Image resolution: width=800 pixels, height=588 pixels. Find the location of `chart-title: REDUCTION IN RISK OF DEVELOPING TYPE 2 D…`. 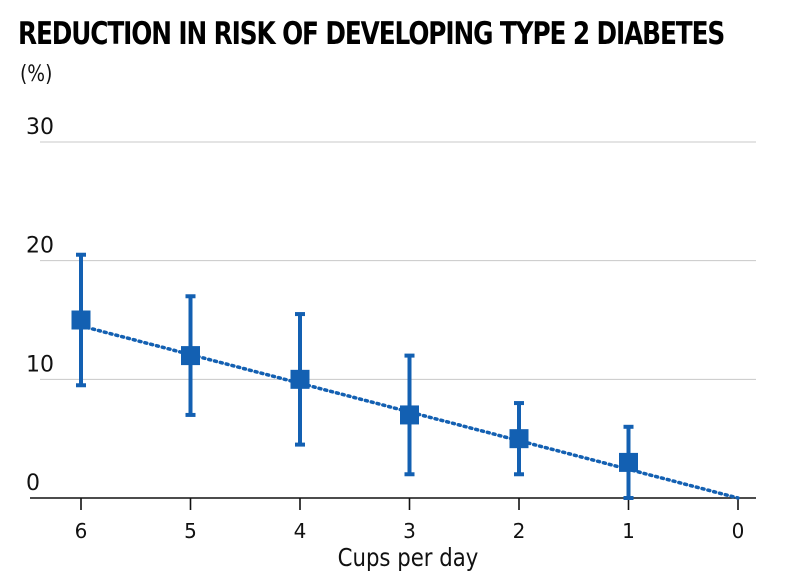

chart-title: REDUCTION IN RISK OF DEVELOPING TYPE 2 D… is located at coordinates (371, 34).